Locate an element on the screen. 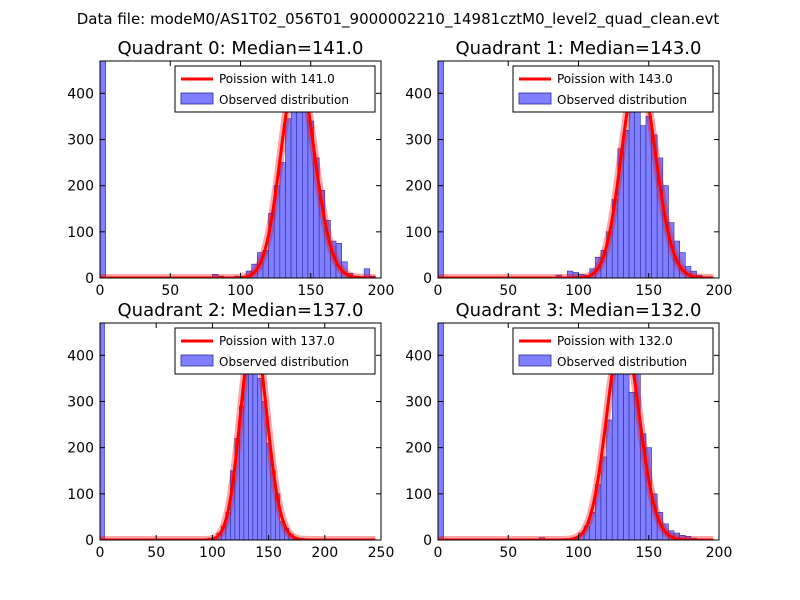 The width and height of the screenshot is (800, 600). legend-line-label: Poission with 141.0 is located at coordinates (277, 79).